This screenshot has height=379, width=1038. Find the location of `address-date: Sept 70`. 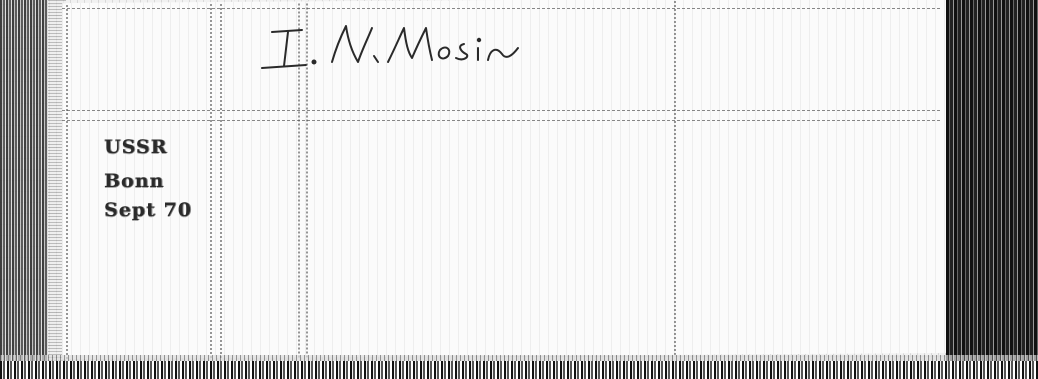

address-date: Sept 70 is located at coordinates (148, 210).